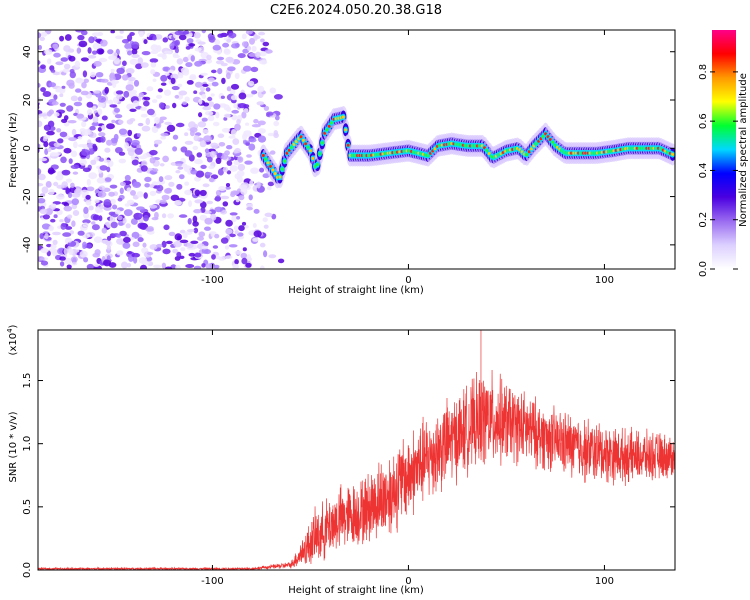  What do you see at coordinates (604, 581) in the screenshot?
I see `snr-x-tick-label: 100` at bounding box center [604, 581].